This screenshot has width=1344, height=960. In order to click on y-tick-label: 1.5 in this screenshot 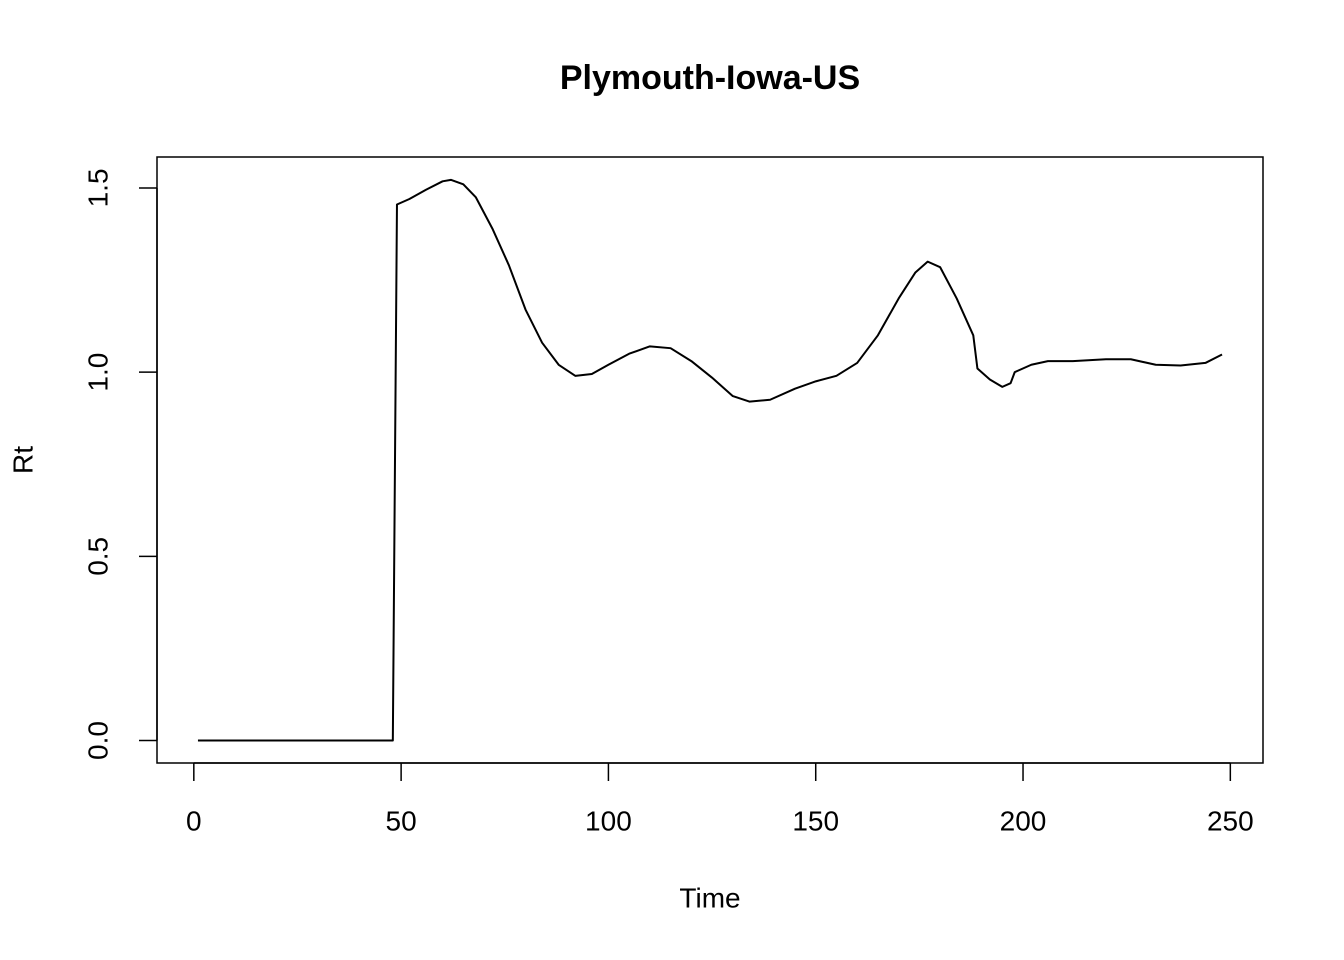, I will do `click(97, 187)`.